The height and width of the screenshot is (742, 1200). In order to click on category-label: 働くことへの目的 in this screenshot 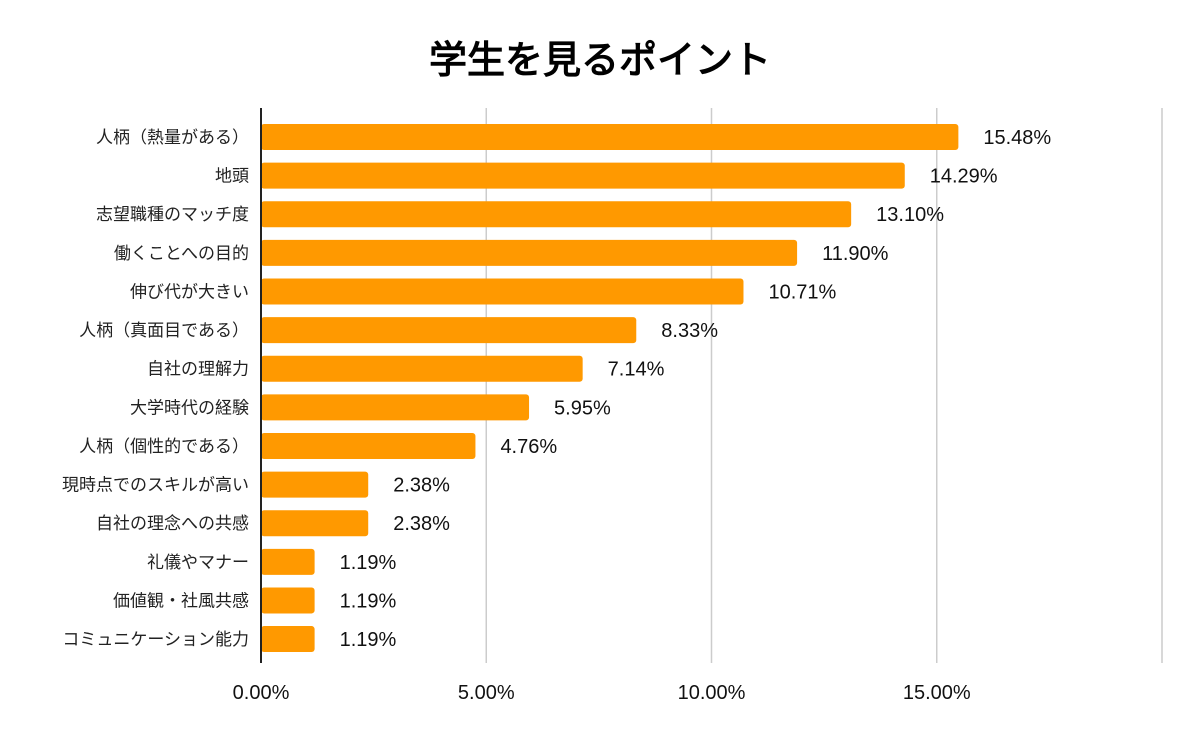, I will do `click(181, 254)`.